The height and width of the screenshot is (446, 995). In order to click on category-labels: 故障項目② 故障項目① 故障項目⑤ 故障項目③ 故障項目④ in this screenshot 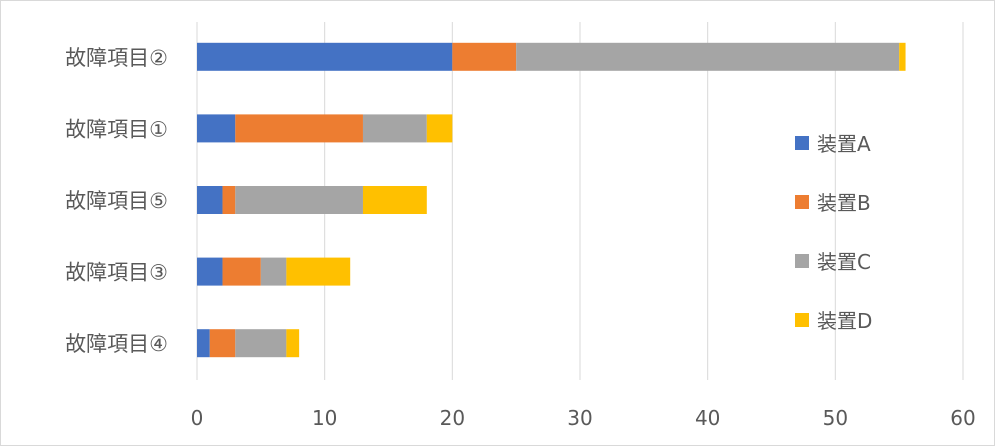, I will do `click(116, 201)`.